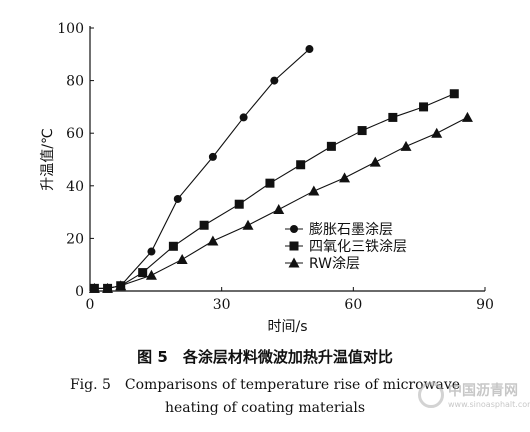 The image size is (530, 432). Describe the element at coordinates (489, 404) in the screenshot. I see `watermark-url: www.sinoasphalt.com` at that location.